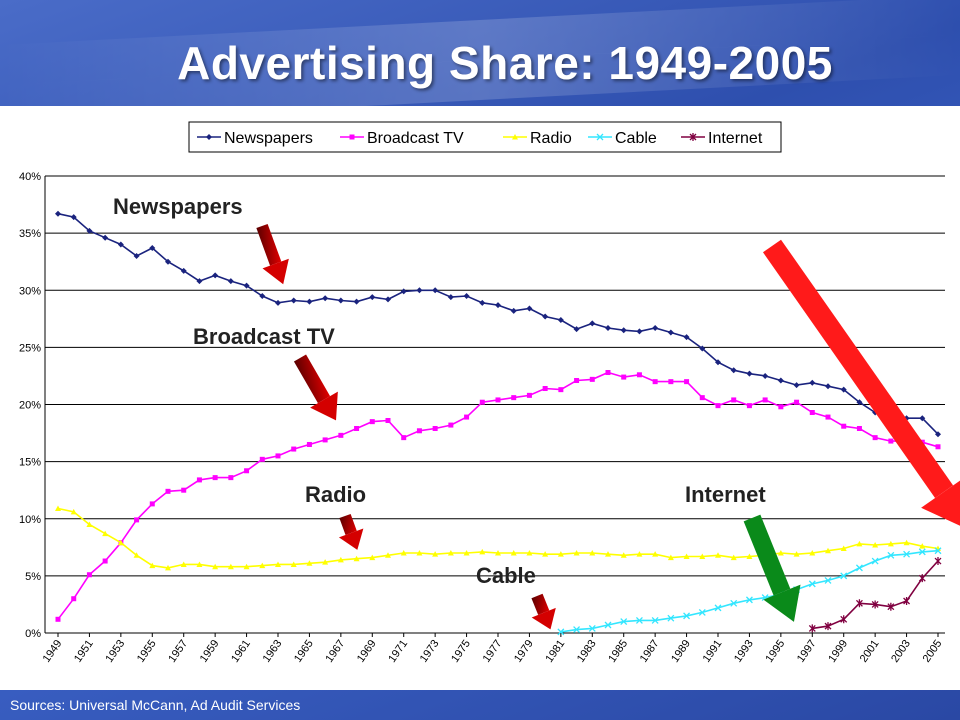  I want to click on legend-item: Cable, so click(622, 138).